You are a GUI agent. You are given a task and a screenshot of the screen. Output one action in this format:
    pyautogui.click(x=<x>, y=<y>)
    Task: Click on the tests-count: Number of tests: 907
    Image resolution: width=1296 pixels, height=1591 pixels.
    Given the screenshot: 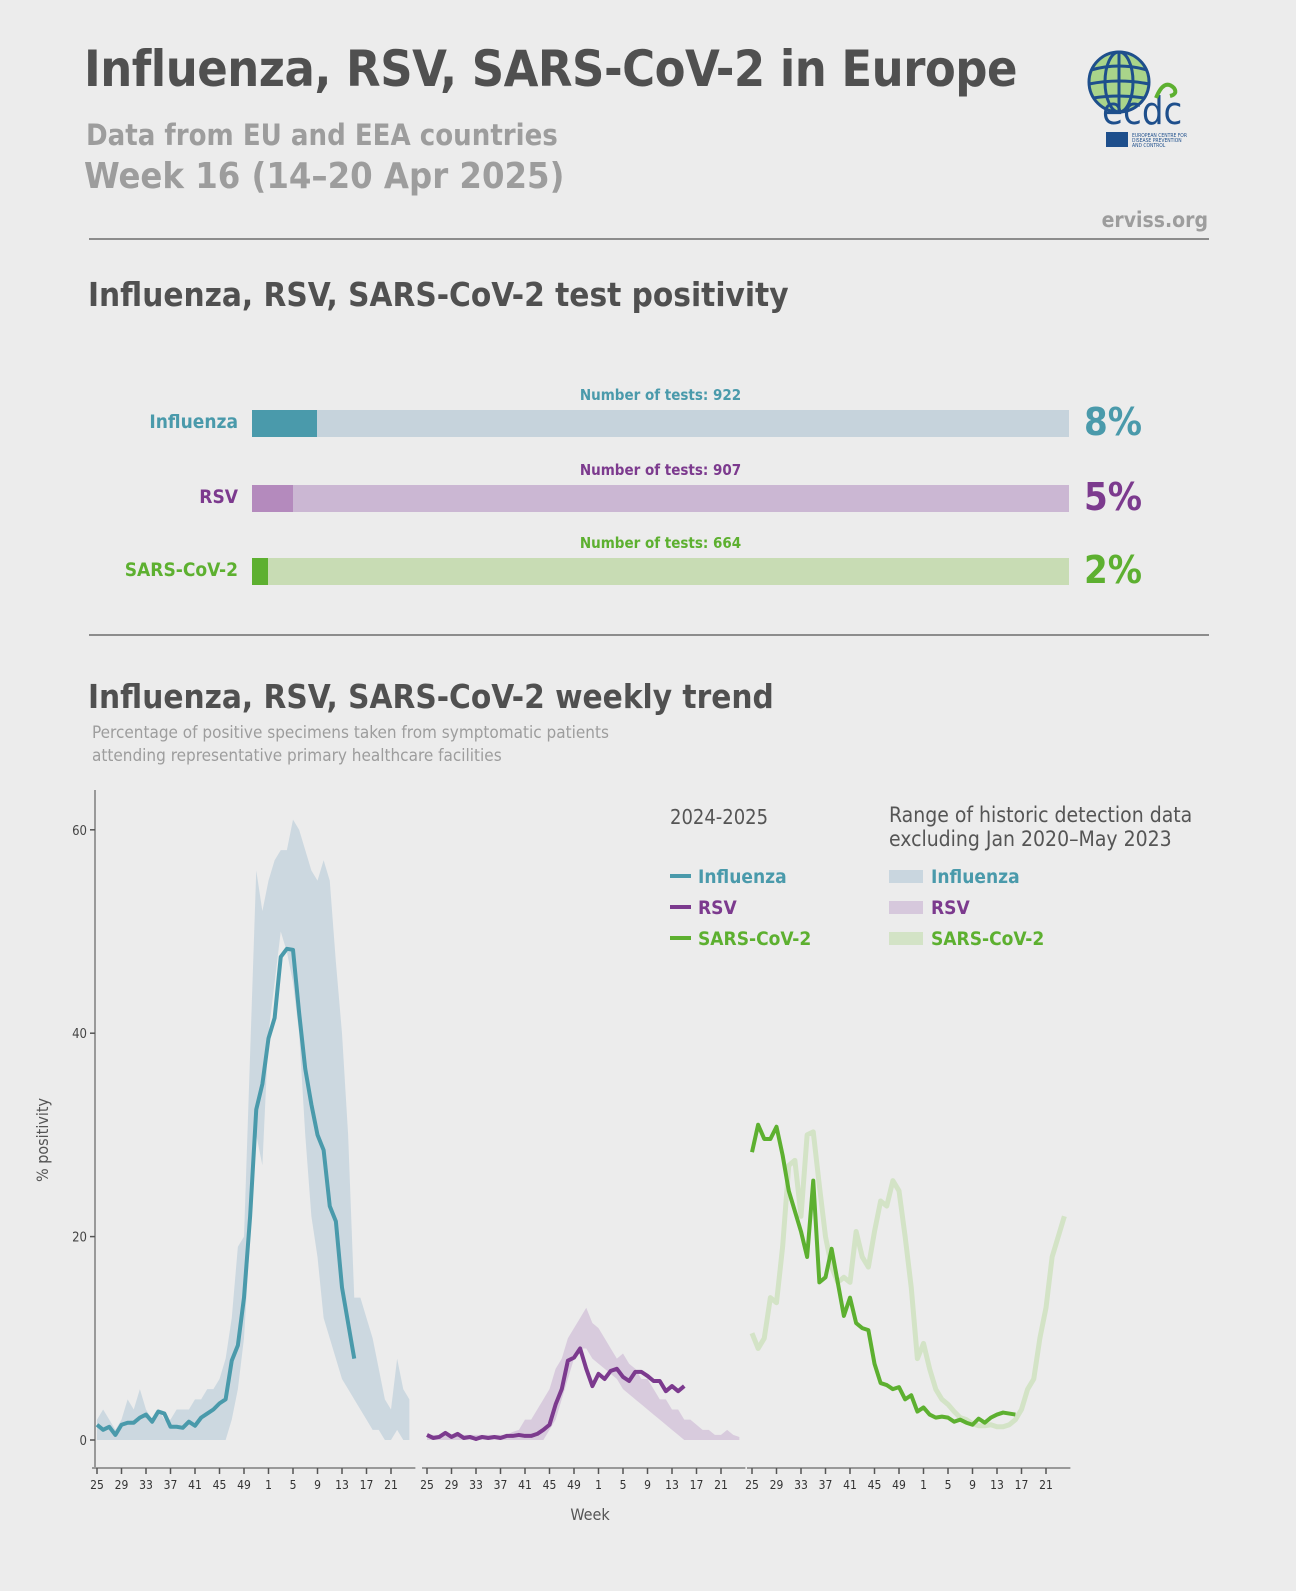 What is the action you would take?
    pyautogui.click(x=660, y=470)
    